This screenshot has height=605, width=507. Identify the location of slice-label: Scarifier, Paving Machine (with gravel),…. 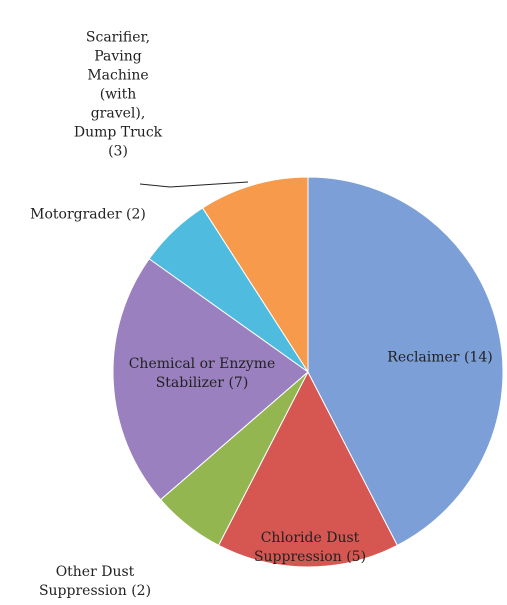
(118, 95).